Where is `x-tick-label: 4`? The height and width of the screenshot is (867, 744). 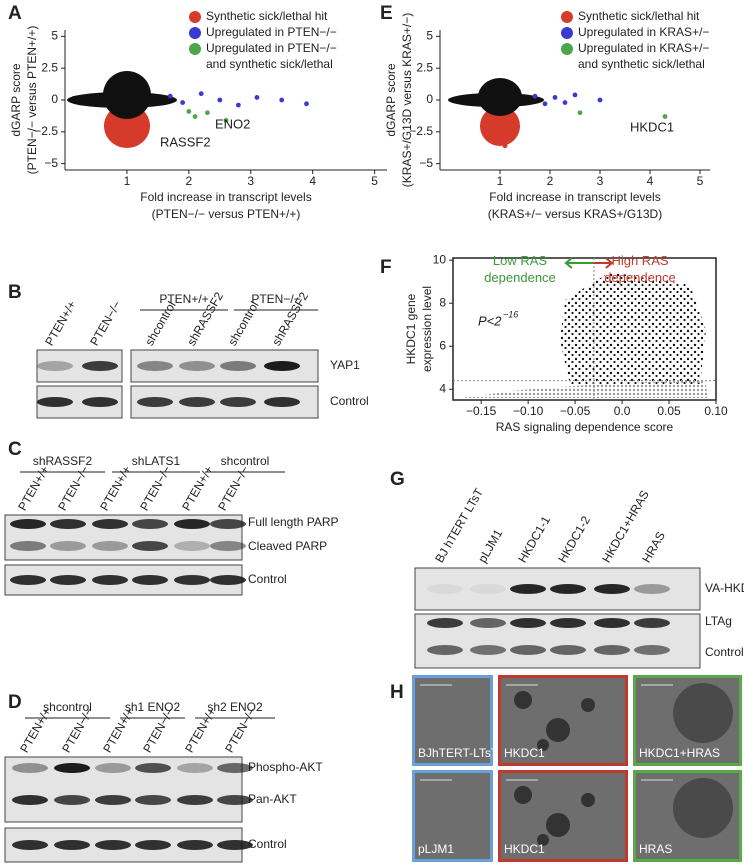 x-tick-label: 4 is located at coordinates (312, 181).